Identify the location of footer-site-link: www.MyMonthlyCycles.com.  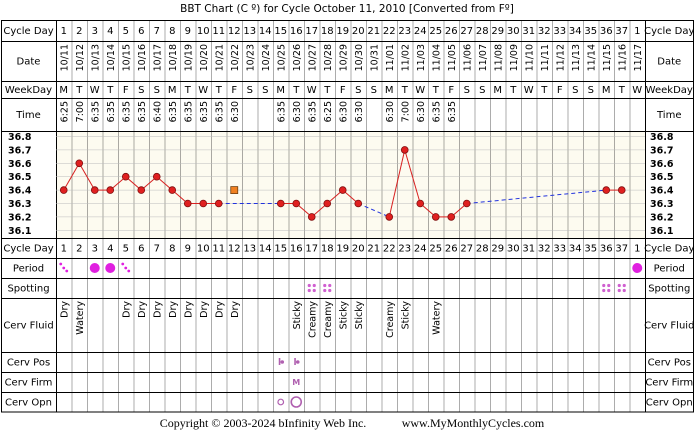
(473, 423).